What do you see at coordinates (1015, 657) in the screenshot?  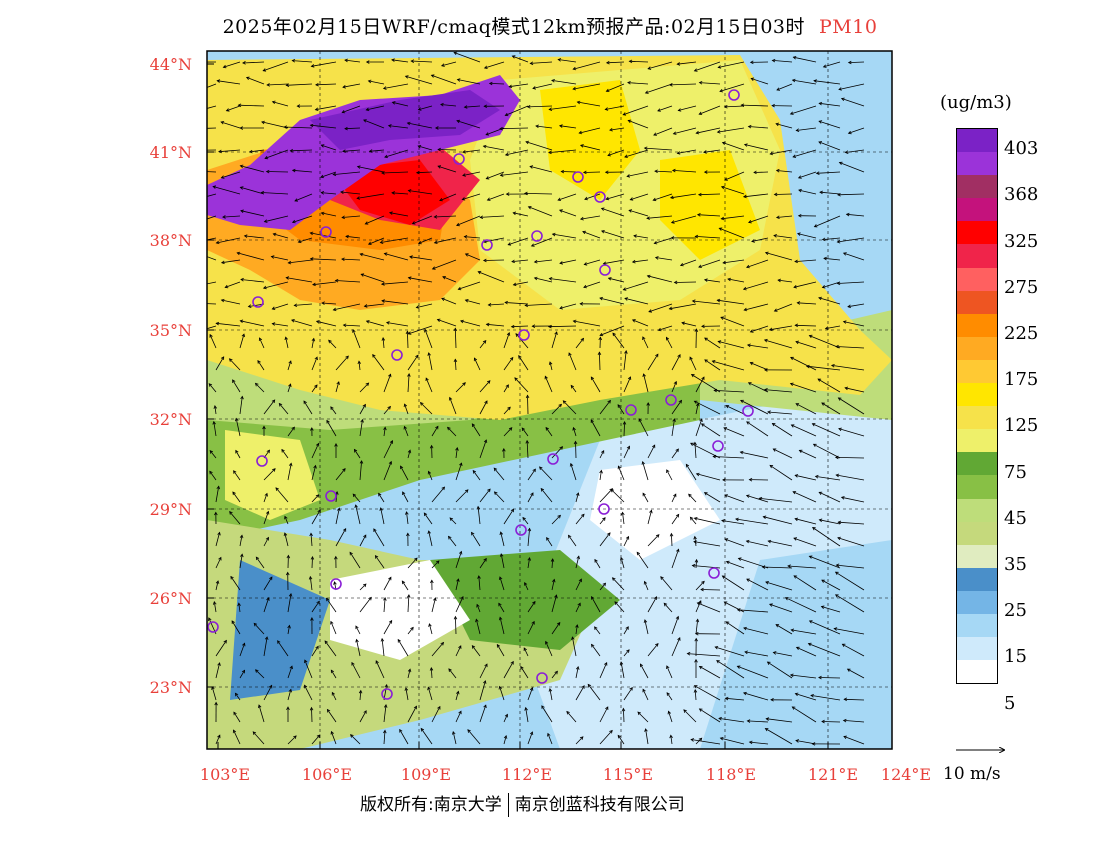 I see `legend-label: 15` at bounding box center [1015, 657].